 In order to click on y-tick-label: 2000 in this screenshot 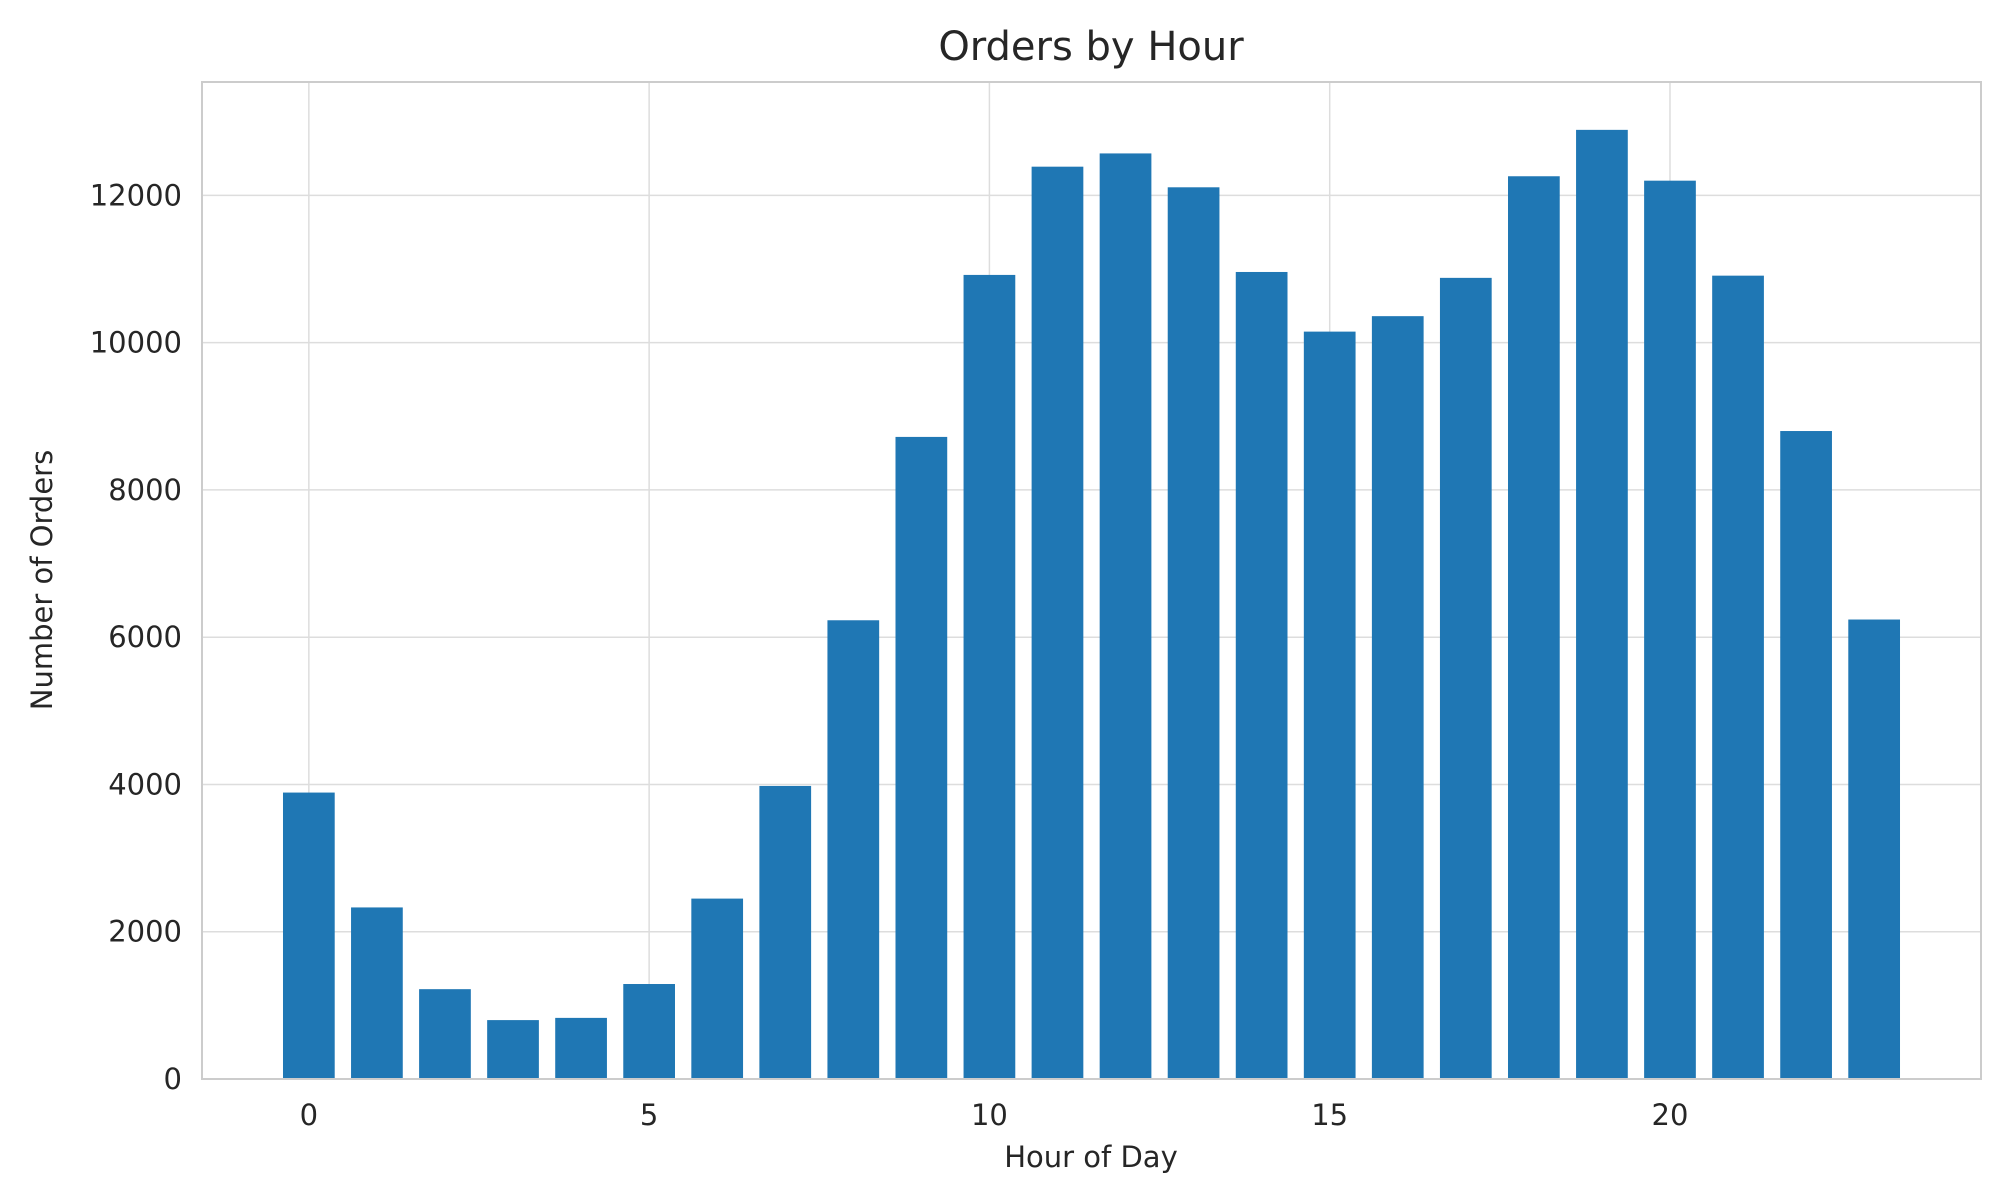, I will do `click(145, 932)`.